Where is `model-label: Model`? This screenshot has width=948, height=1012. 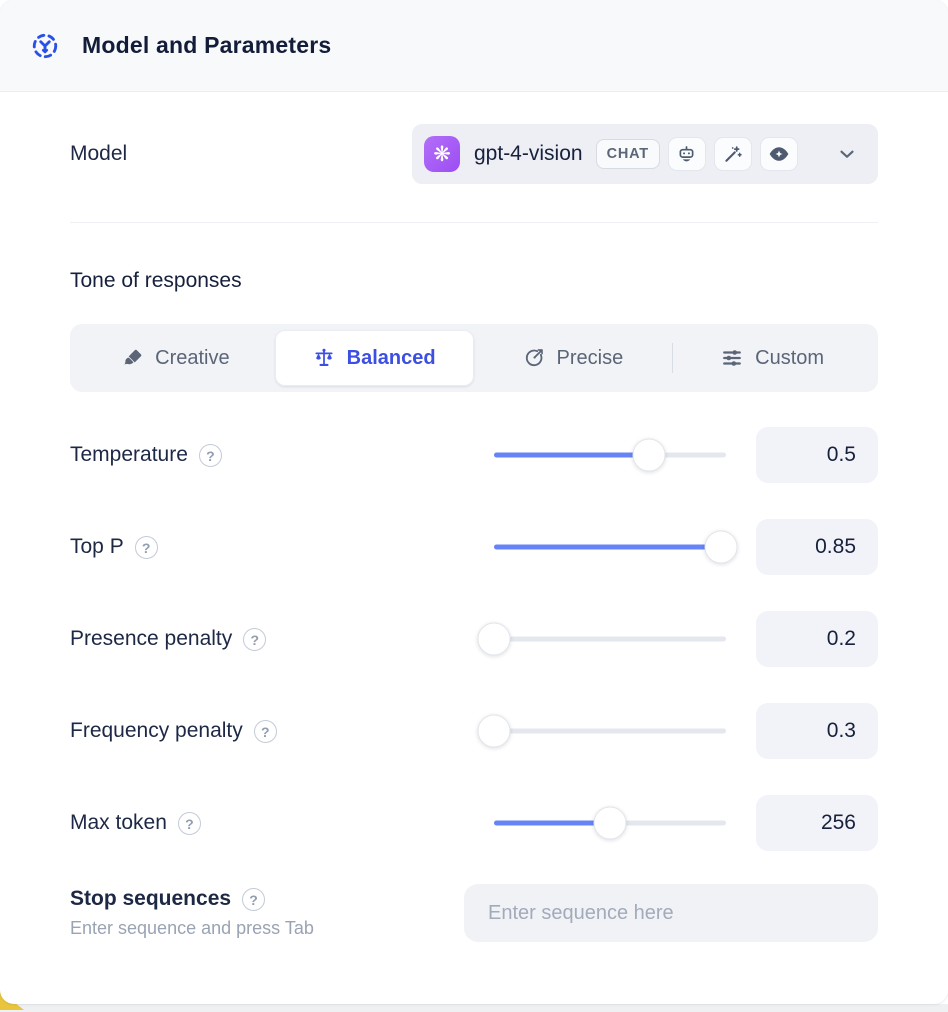
model-label: Model is located at coordinates (99, 153).